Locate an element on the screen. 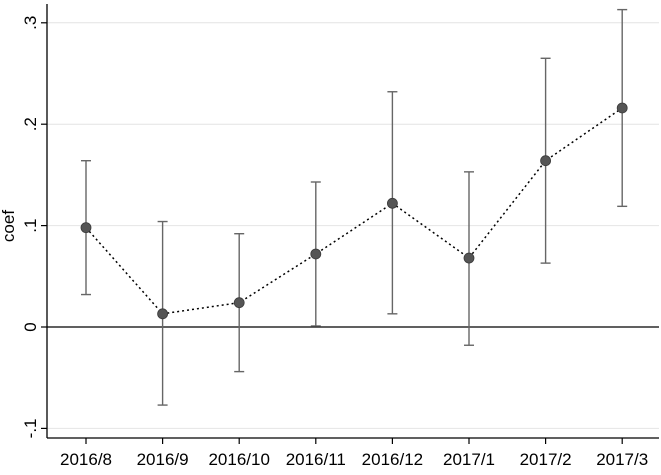 The height and width of the screenshot is (475, 661). x-tick-label: 2017/2 is located at coordinates (546, 459).